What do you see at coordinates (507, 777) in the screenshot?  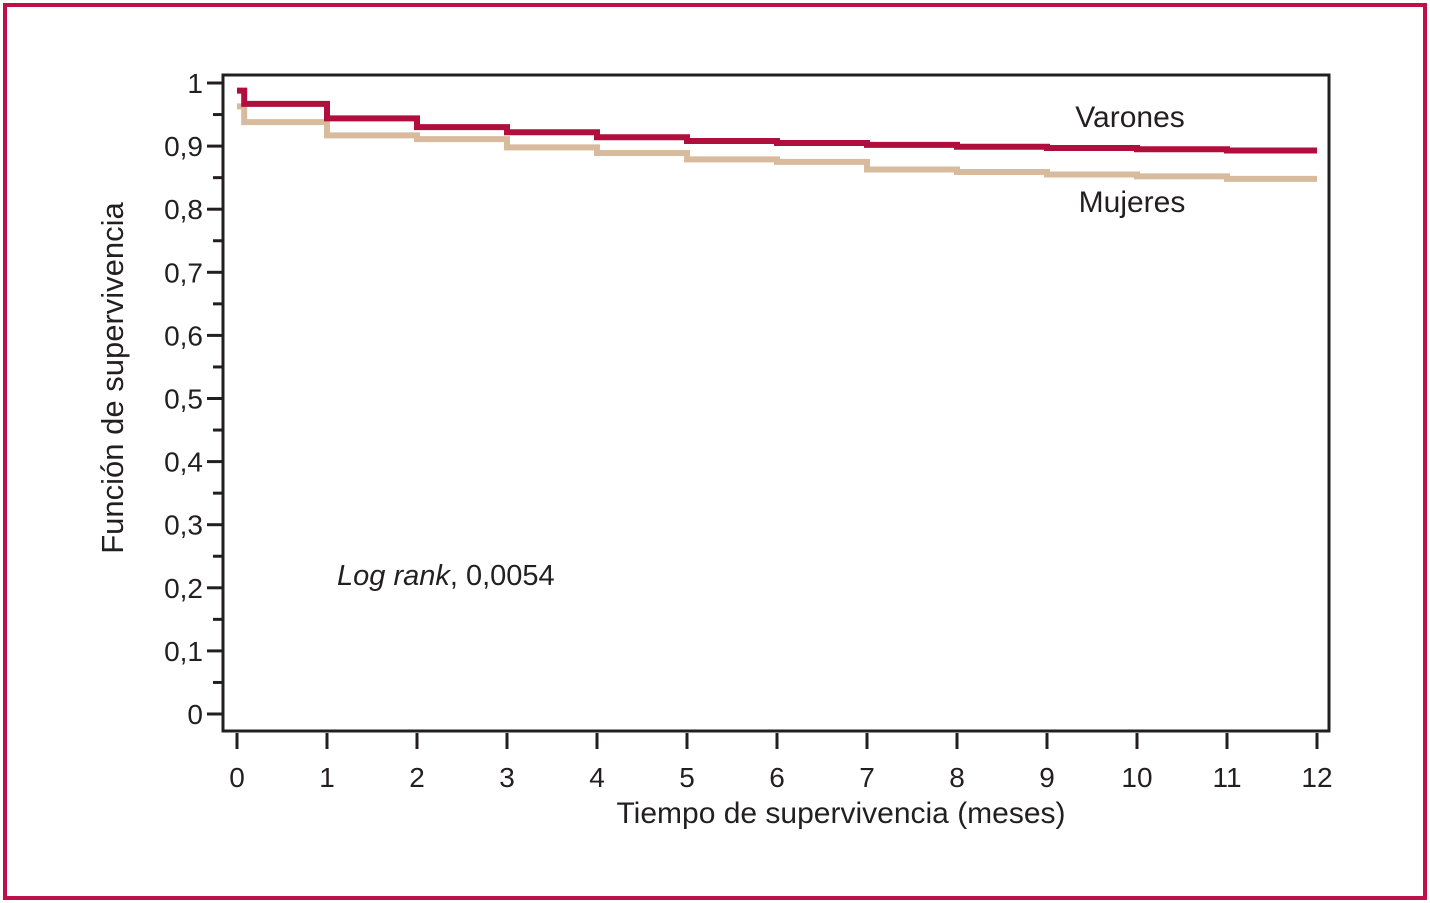 I see `x-tick-label: 3` at bounding box center [507, 777].